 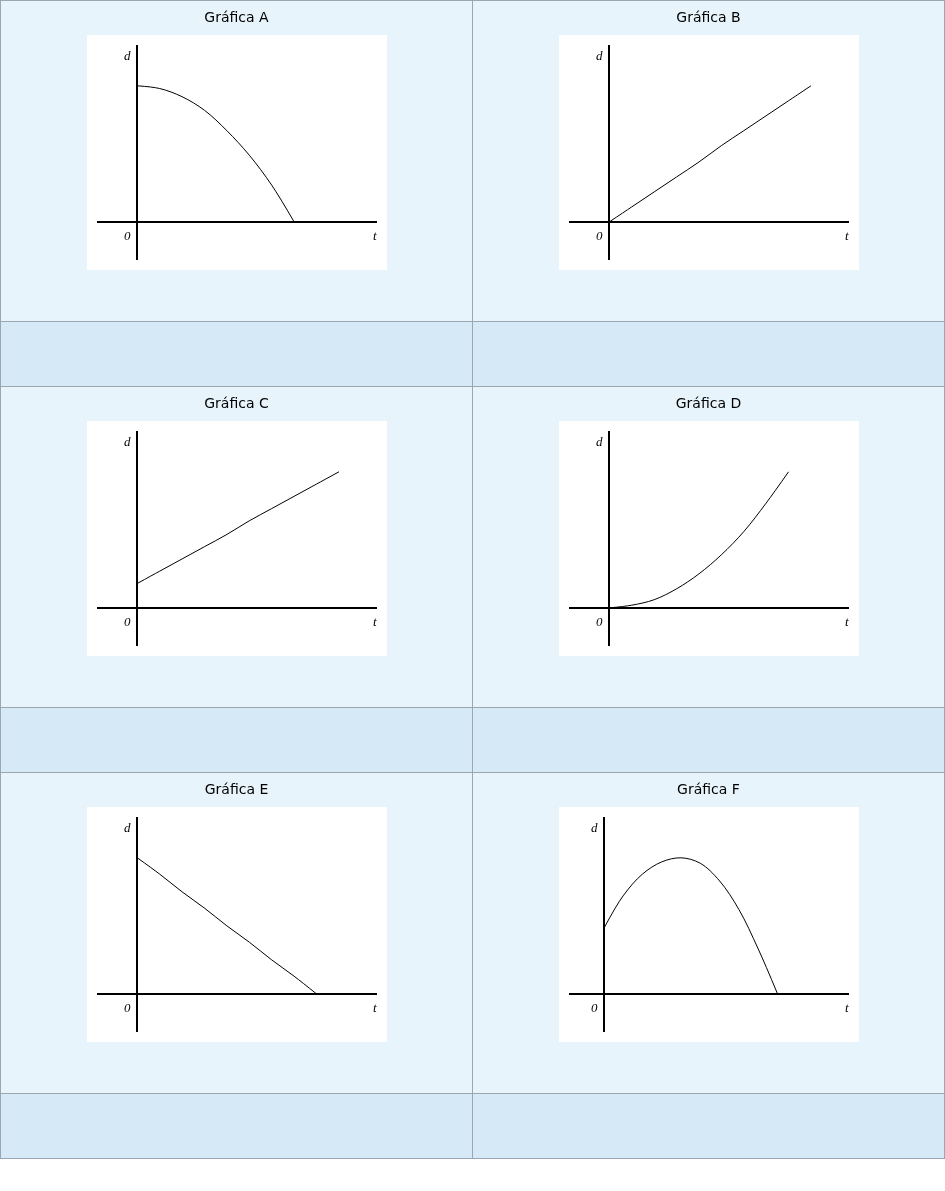 What do you see at coordinates (708, 402) in the screenshot?
I see `chart-title: Gráfica D` at bounding box center [708, 402].